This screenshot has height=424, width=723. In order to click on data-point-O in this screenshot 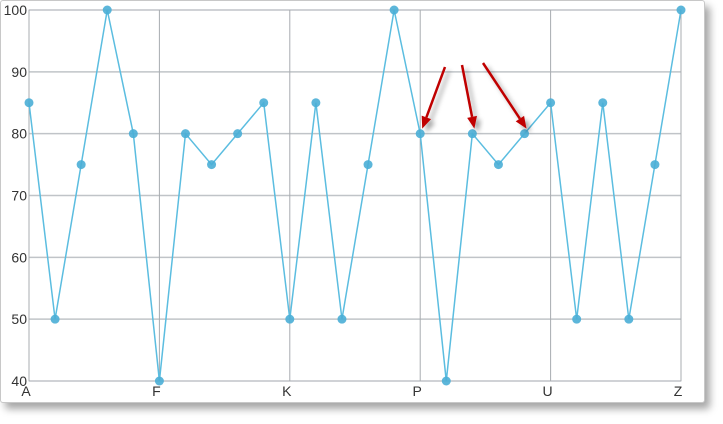, I will do `click(394, 10)`.